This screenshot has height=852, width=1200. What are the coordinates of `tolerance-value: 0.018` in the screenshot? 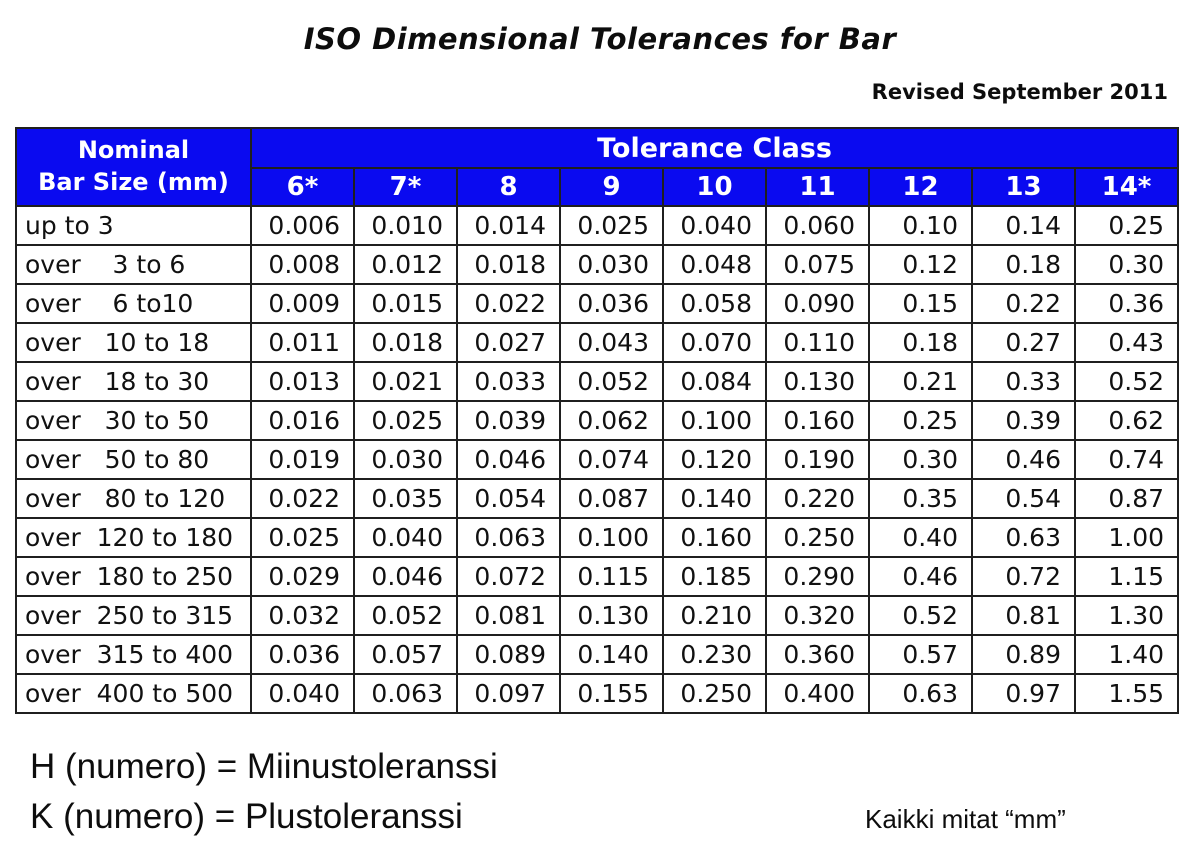 It's located at (405, 342).